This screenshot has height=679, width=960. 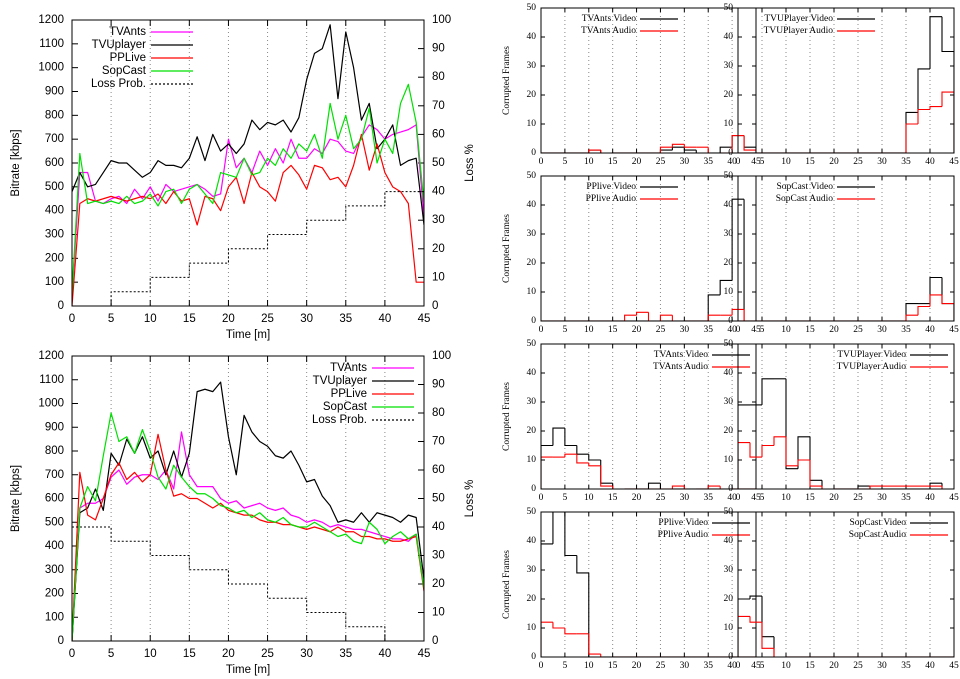 I want to click on y-tick-label: 10, so click(x=532, y=628).